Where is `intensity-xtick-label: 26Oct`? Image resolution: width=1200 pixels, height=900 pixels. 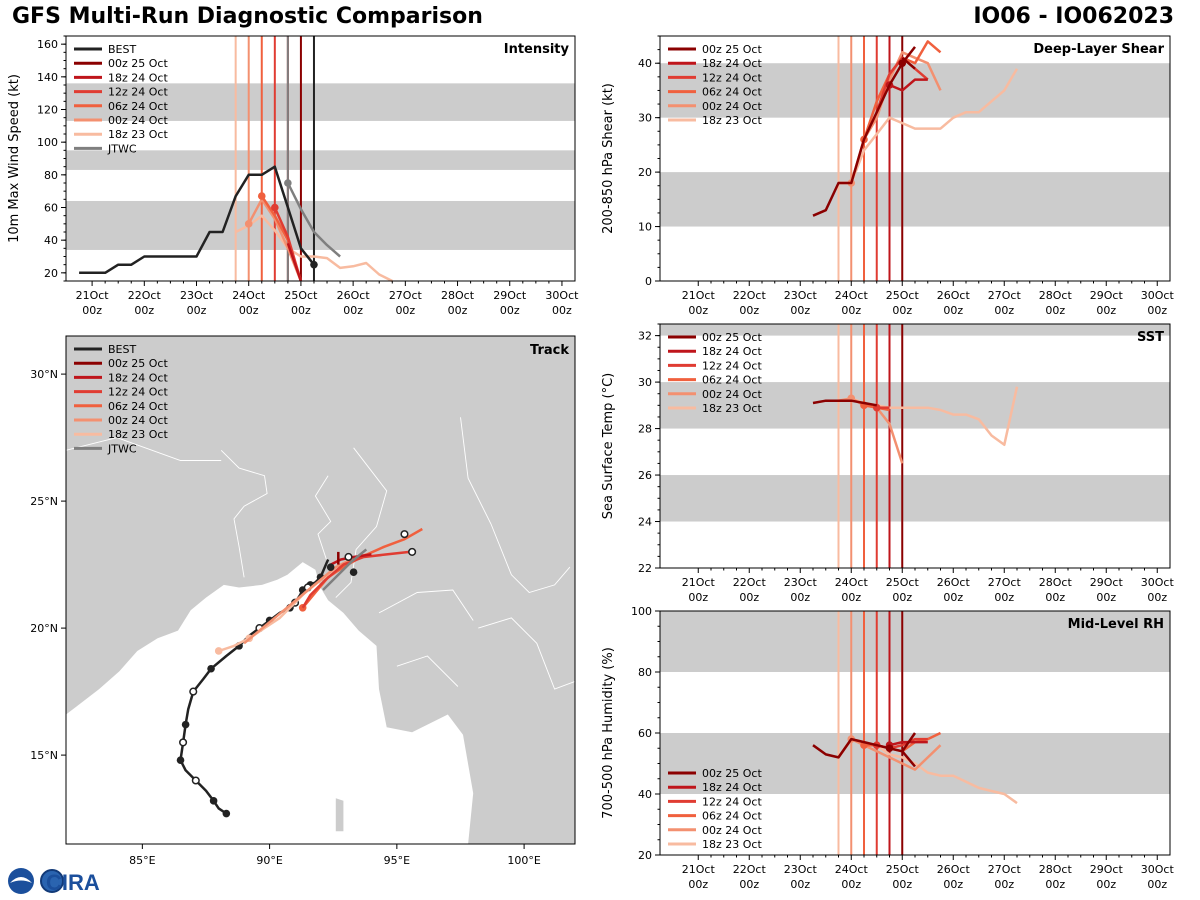
intensity-xtick-label: 26Oct is located at coordinates (354, 295).